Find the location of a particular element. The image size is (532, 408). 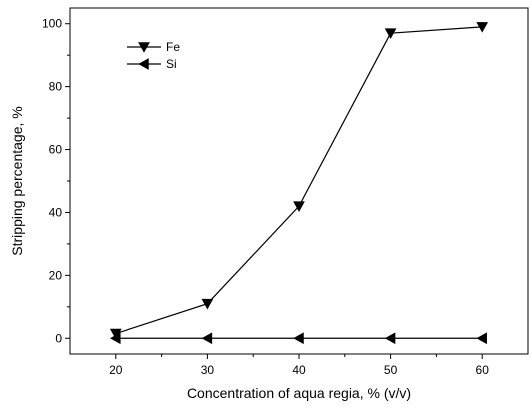

x-tick-label-50: 50 is located at coordinates (391, 370).